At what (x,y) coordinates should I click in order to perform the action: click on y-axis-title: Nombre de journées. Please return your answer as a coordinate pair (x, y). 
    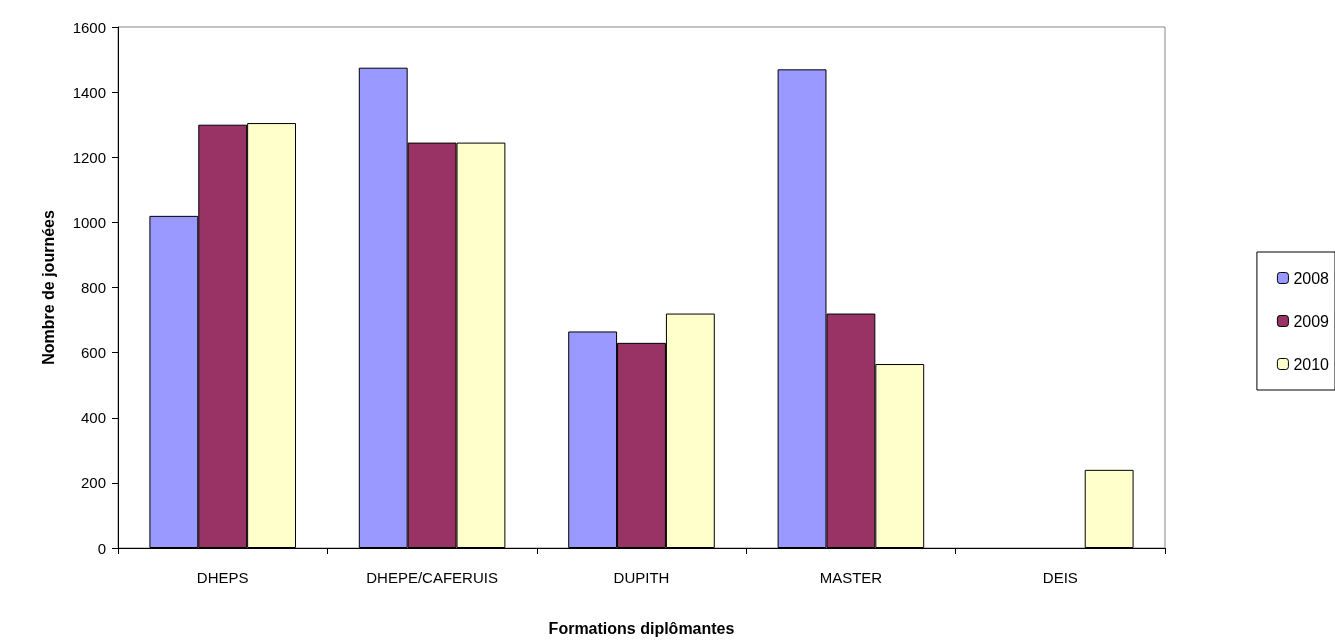
    Looking at the image, I should click on (48, 287).